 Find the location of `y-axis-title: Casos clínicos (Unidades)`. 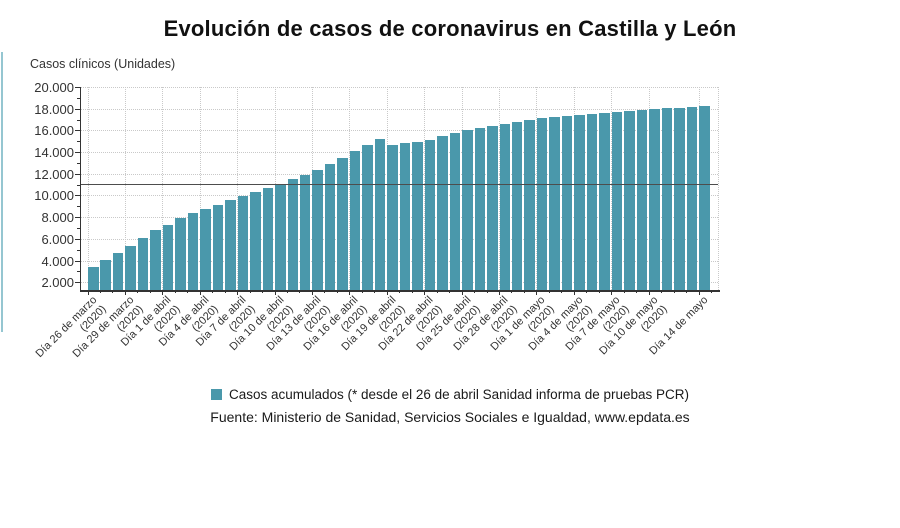

y-axis-title: Casos clínicos (Unidades) is located at coordinates (103, 64).